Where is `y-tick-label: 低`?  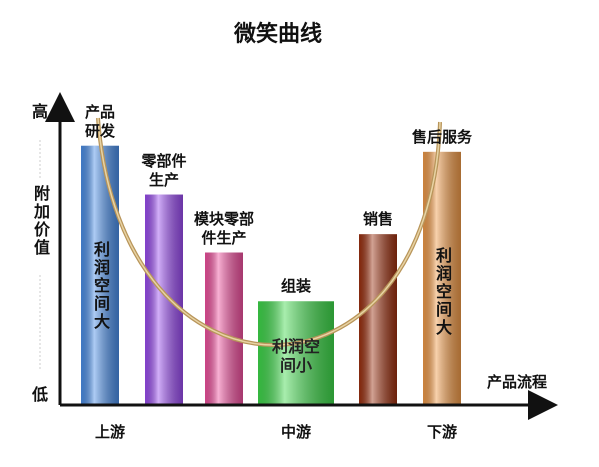
y-tick-label: 低 is located at coordinates (39, 394).